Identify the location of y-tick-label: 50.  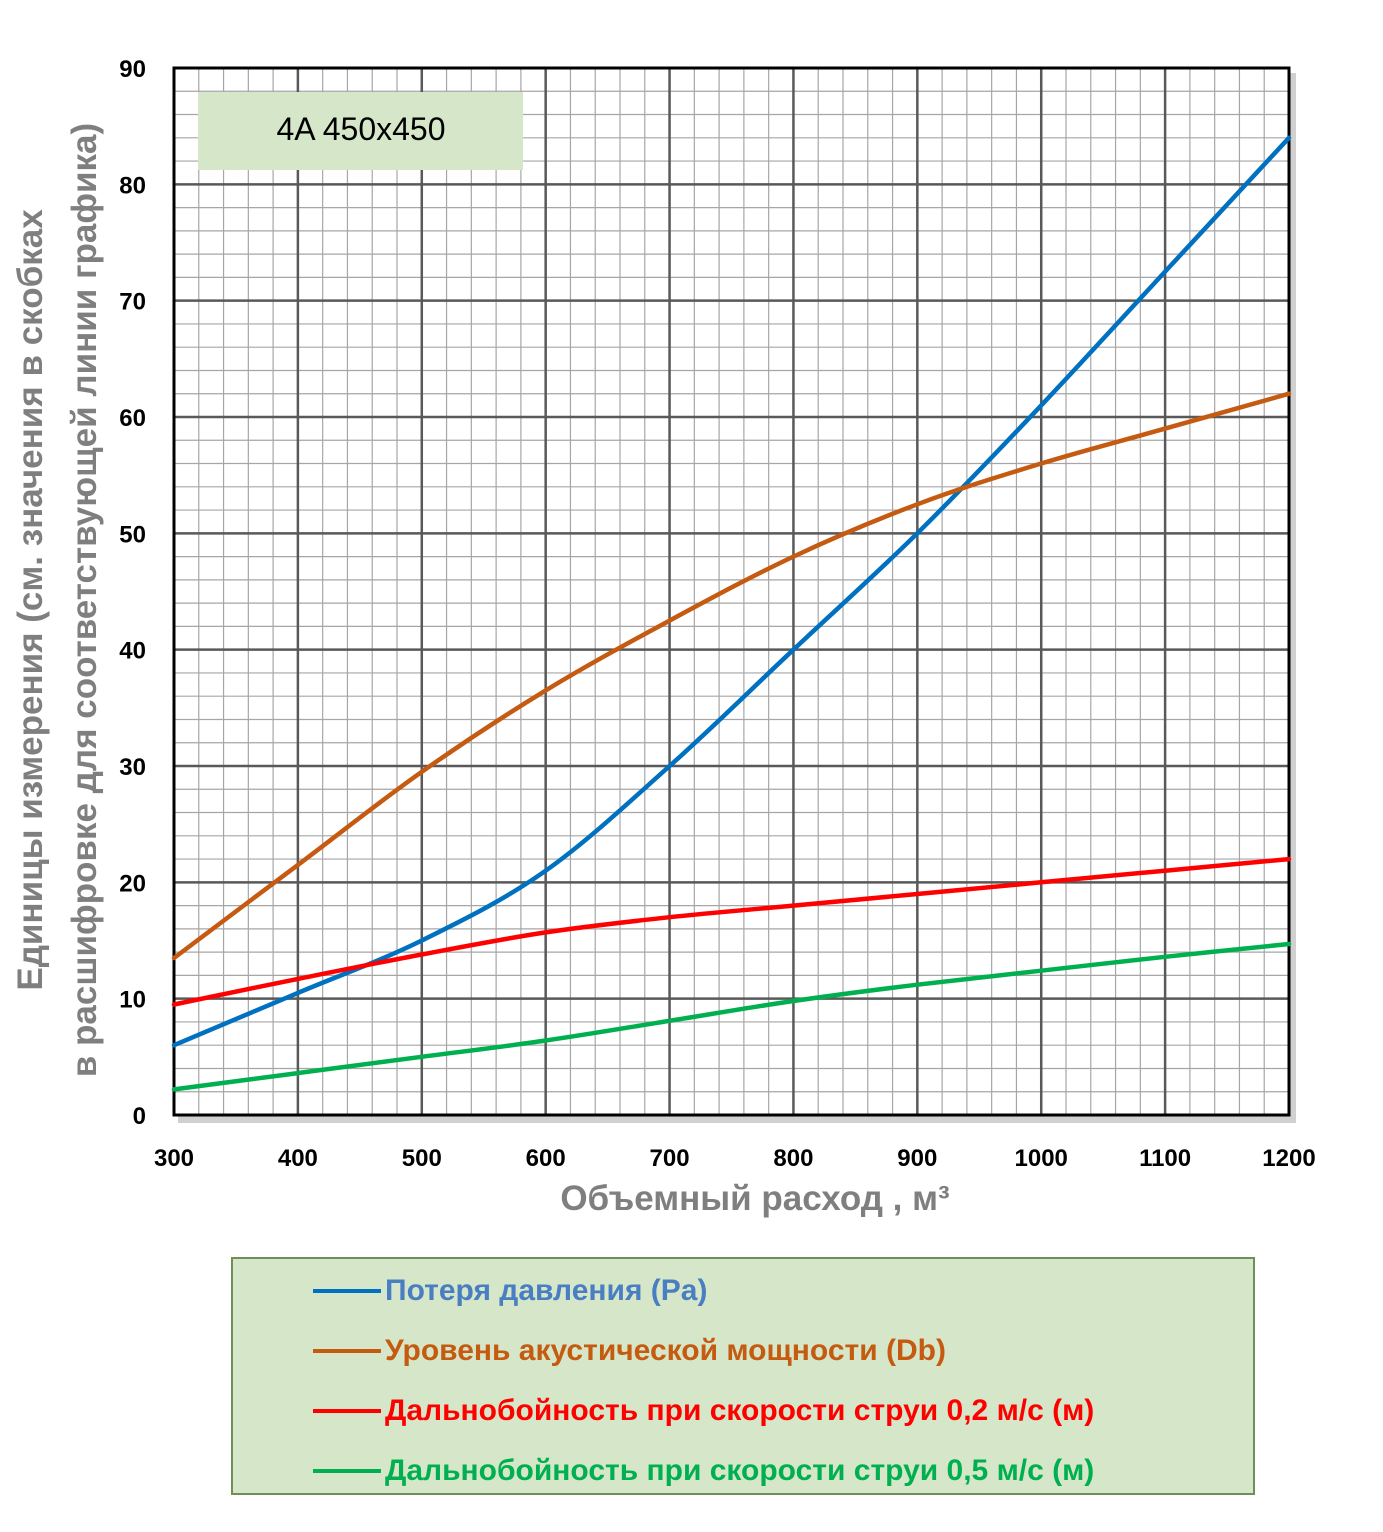
(132, 534).